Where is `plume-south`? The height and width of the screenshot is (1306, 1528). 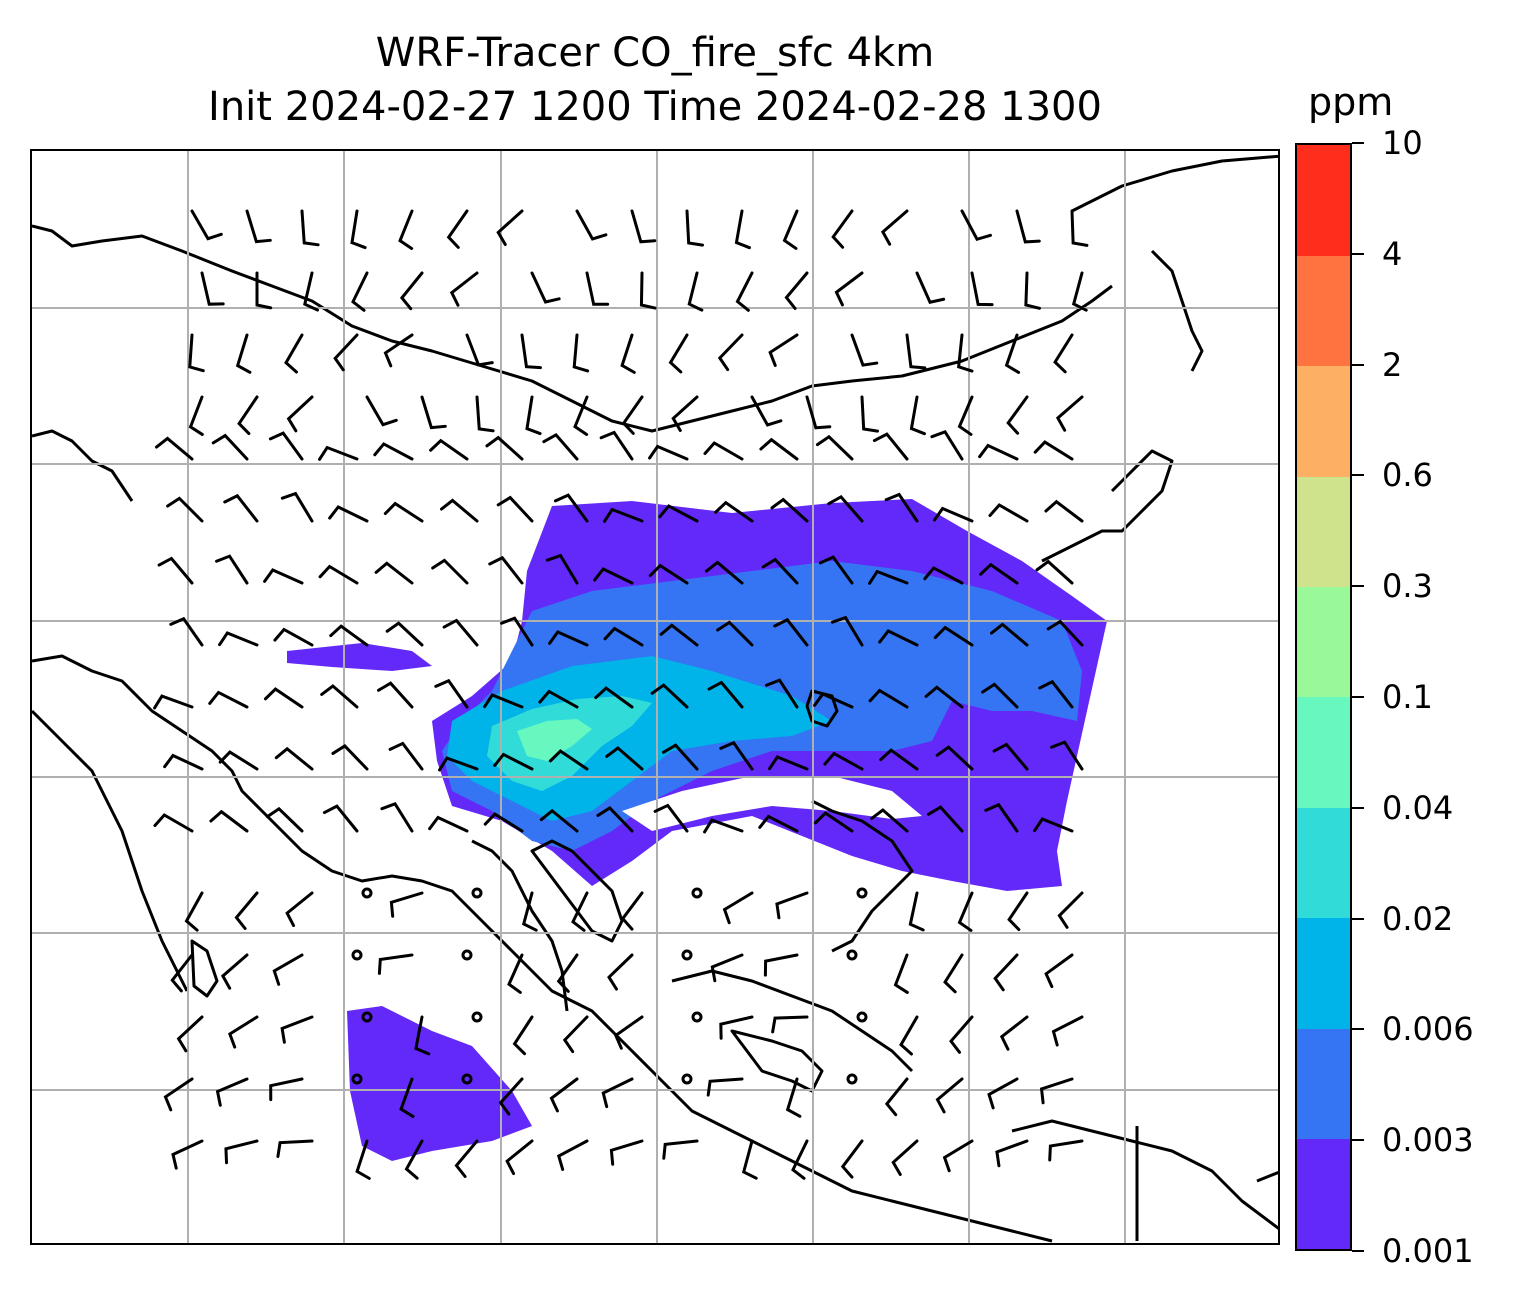
plume-south is located at coordinates (439, 1083).